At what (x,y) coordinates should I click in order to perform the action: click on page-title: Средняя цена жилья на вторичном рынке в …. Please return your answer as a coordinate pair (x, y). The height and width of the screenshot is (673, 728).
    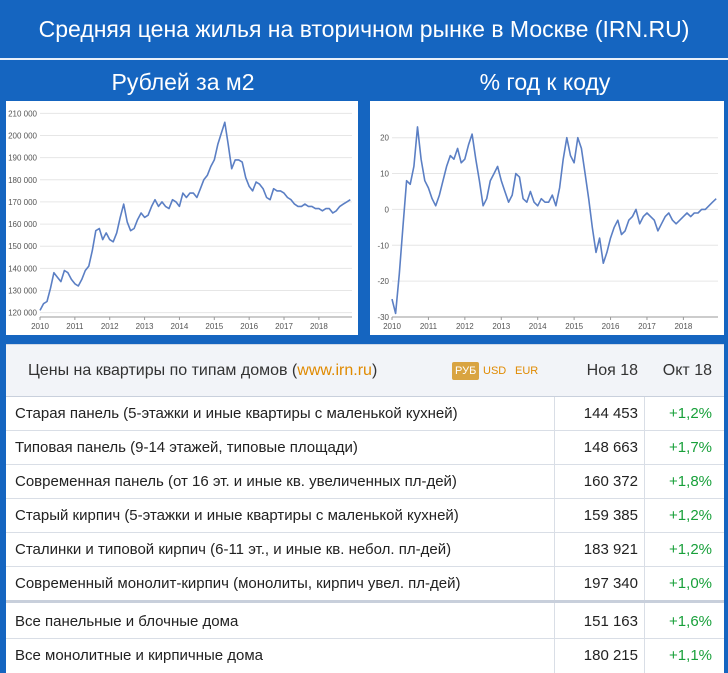
    Looking at the image, I should click on (364, 29).